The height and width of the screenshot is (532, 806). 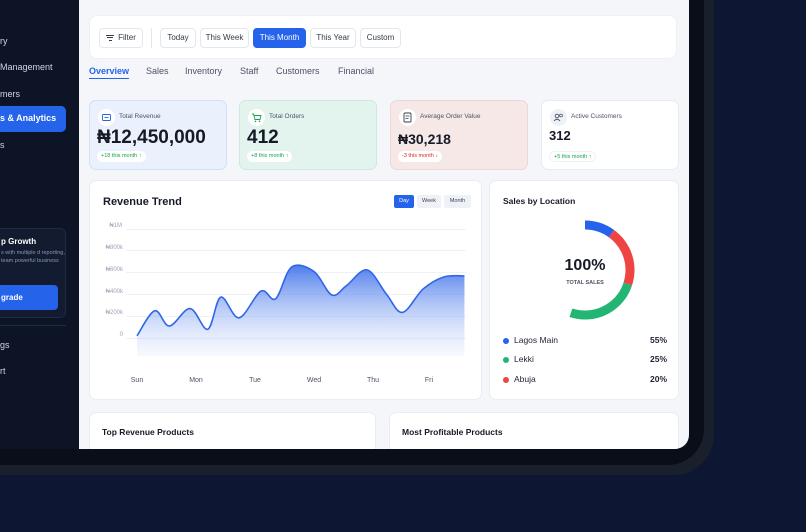 I want to click on donut-slice-lekki, so click(x=585, y=270).